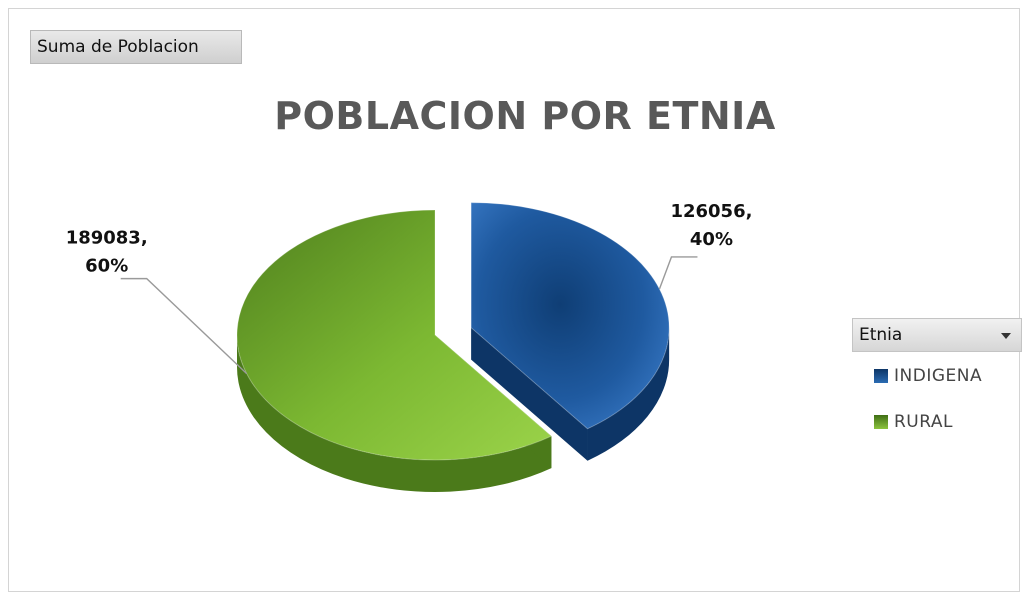 The image size is (1026, 598). What do you see at coordinates (1006, 336) in the screenshot?
I see `dropdown-arrow-icon` at bounding box center [1006, 336].